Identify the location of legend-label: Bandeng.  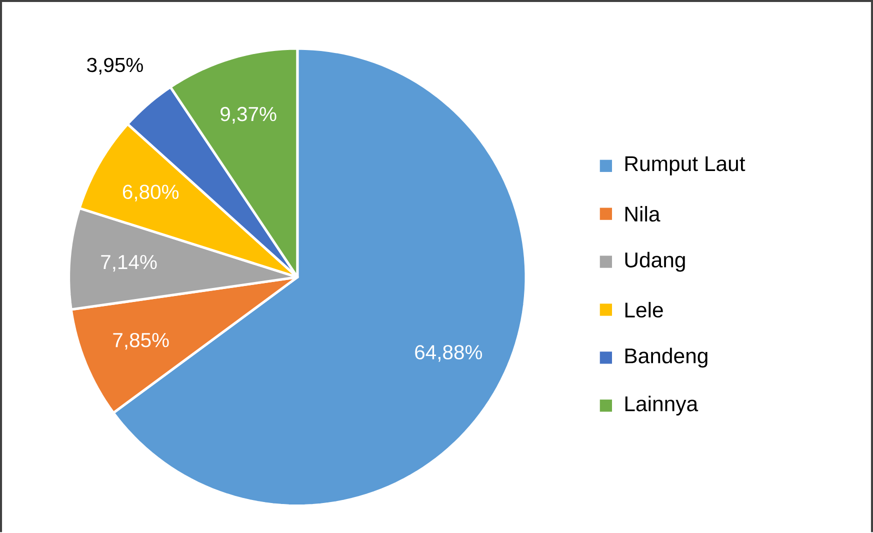
(666, 358).